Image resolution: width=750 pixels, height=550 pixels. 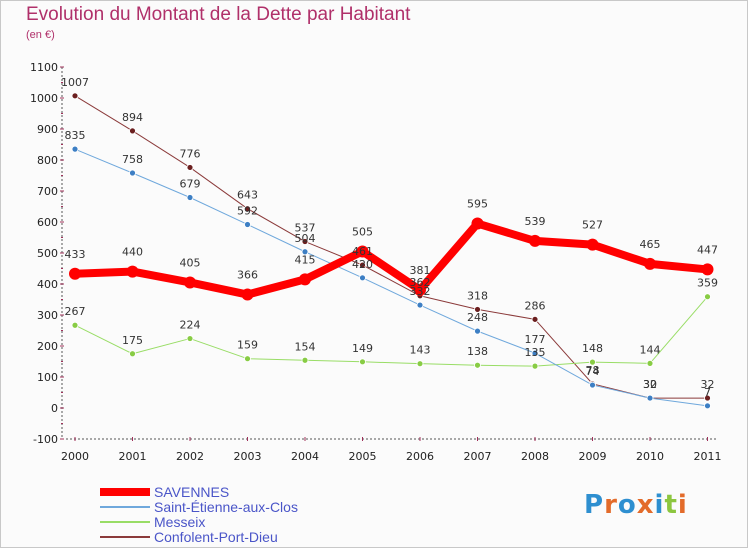 I want to click on data-label: 286, so click(x=535, y=305).